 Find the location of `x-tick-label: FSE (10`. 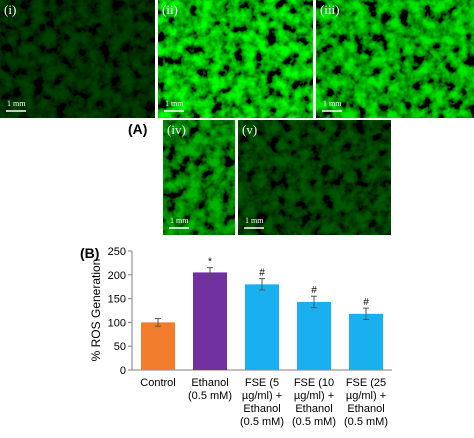

x-tick-label: FSE (10 is located at coordinates (314, 383).